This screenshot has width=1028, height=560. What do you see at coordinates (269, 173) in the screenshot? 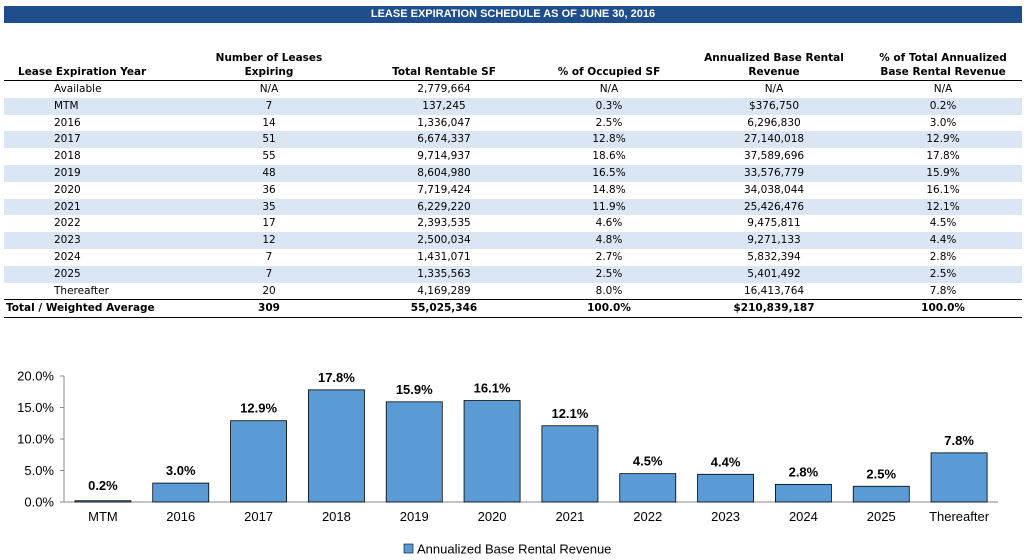
I see `table-cell: 48` at bounding box center [269, 173].